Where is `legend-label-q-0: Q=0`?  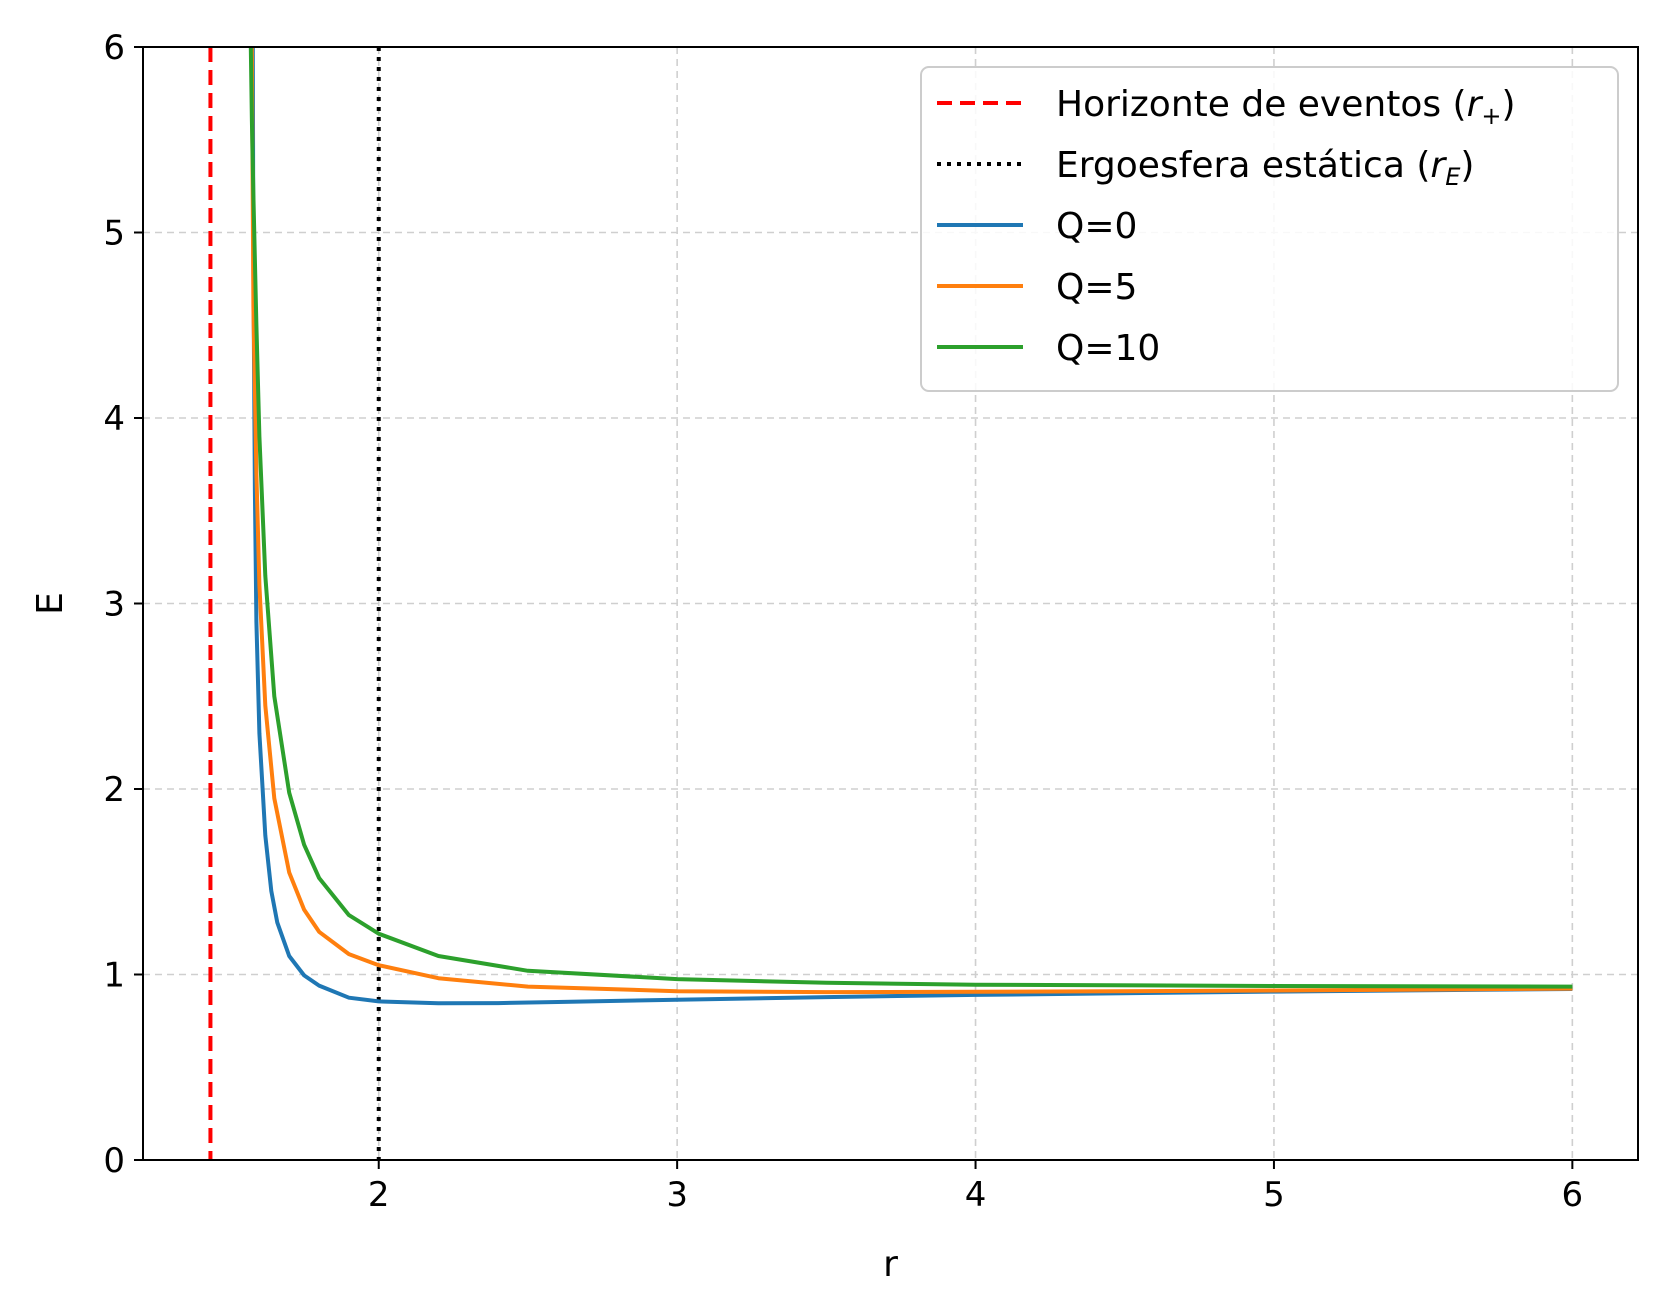 legend-label-q-0: Q=0 is located at coordinates (1096, 226).